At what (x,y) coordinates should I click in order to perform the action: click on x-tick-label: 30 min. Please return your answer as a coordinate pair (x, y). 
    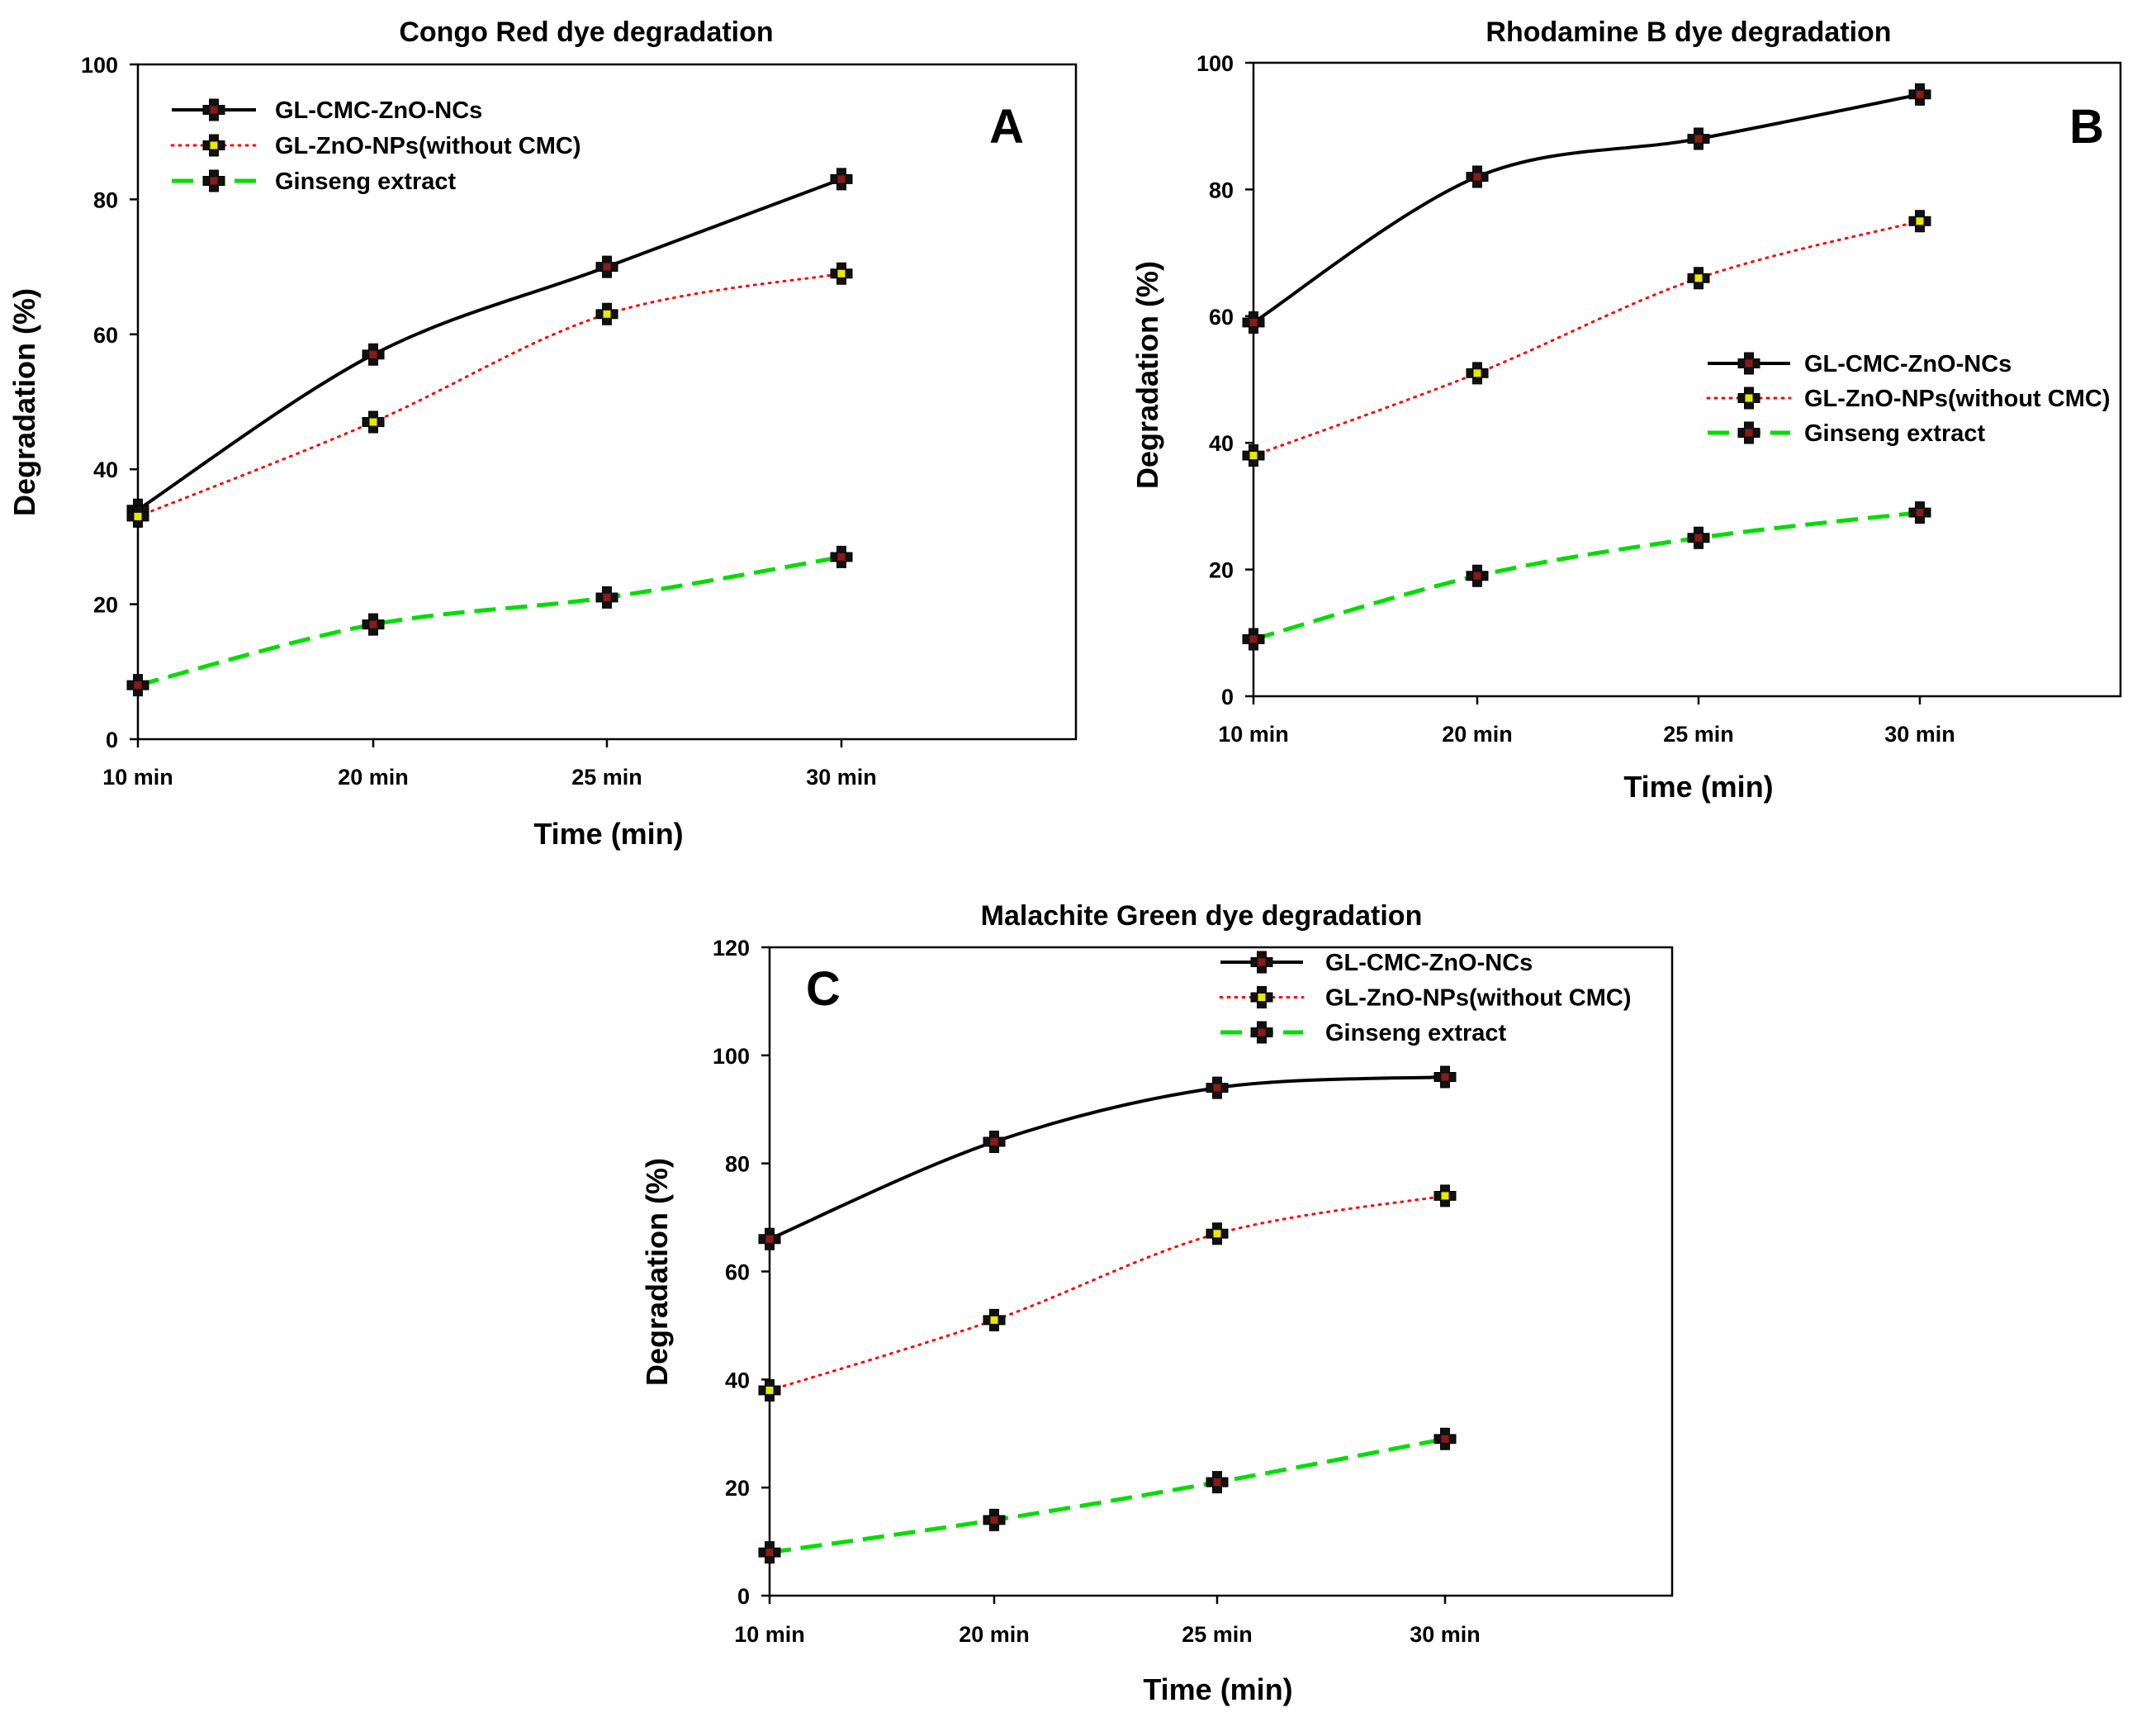
    Looking at the image, I should click on (1445, 1634).